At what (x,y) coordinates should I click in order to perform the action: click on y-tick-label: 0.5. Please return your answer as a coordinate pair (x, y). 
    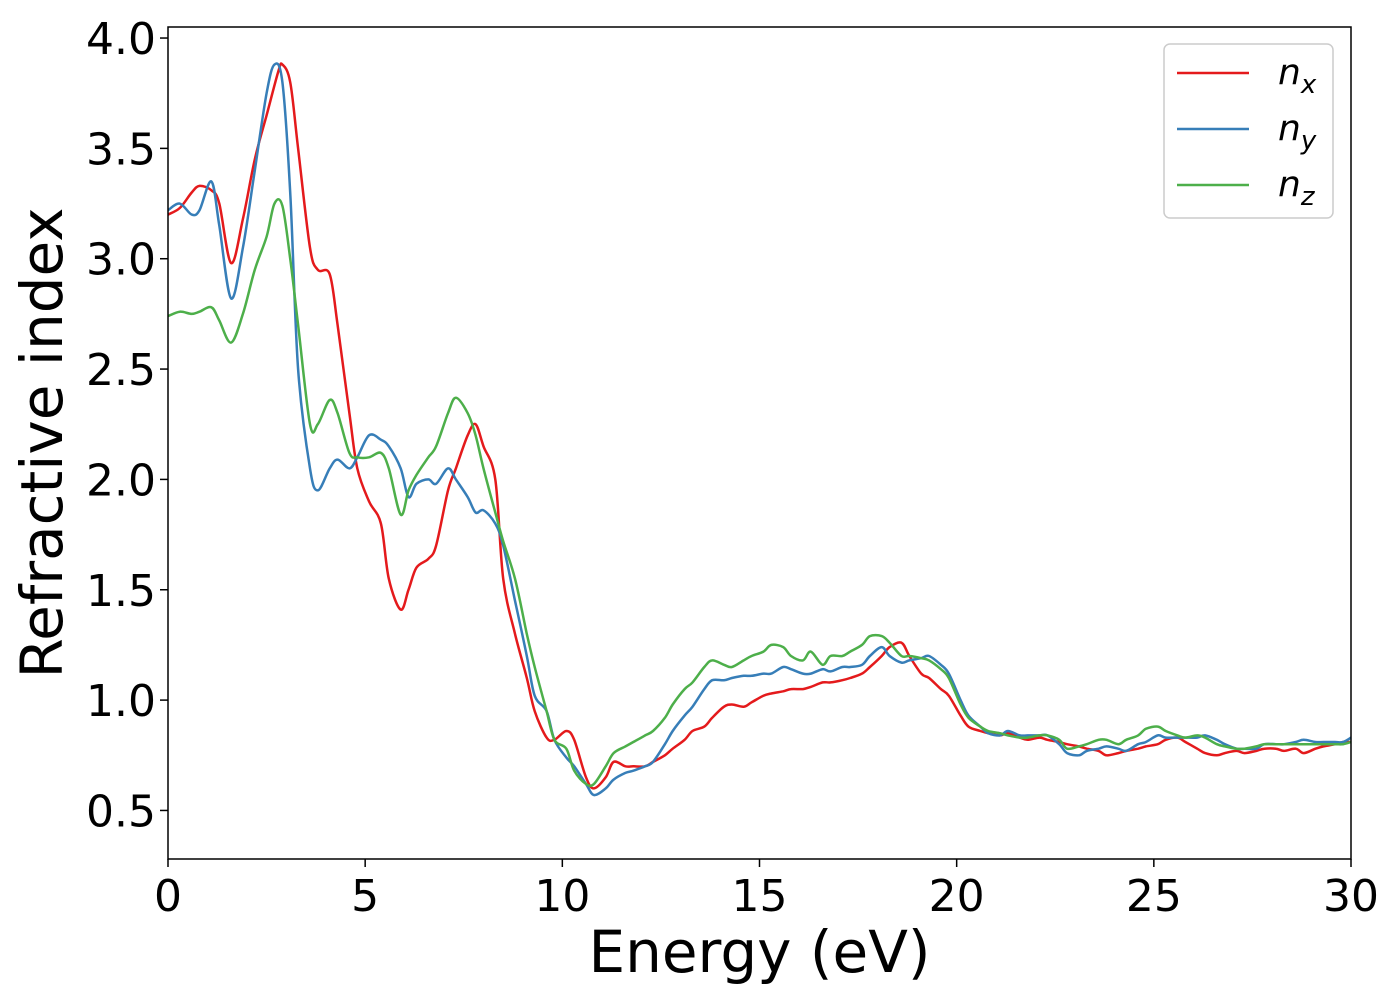
    Looking at the image, I should click on (121, 811).